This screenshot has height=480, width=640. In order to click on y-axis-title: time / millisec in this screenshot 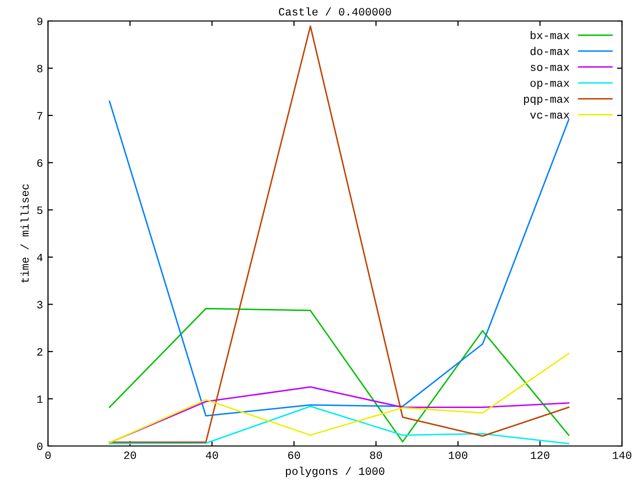, I will do `click(24, 233)`.